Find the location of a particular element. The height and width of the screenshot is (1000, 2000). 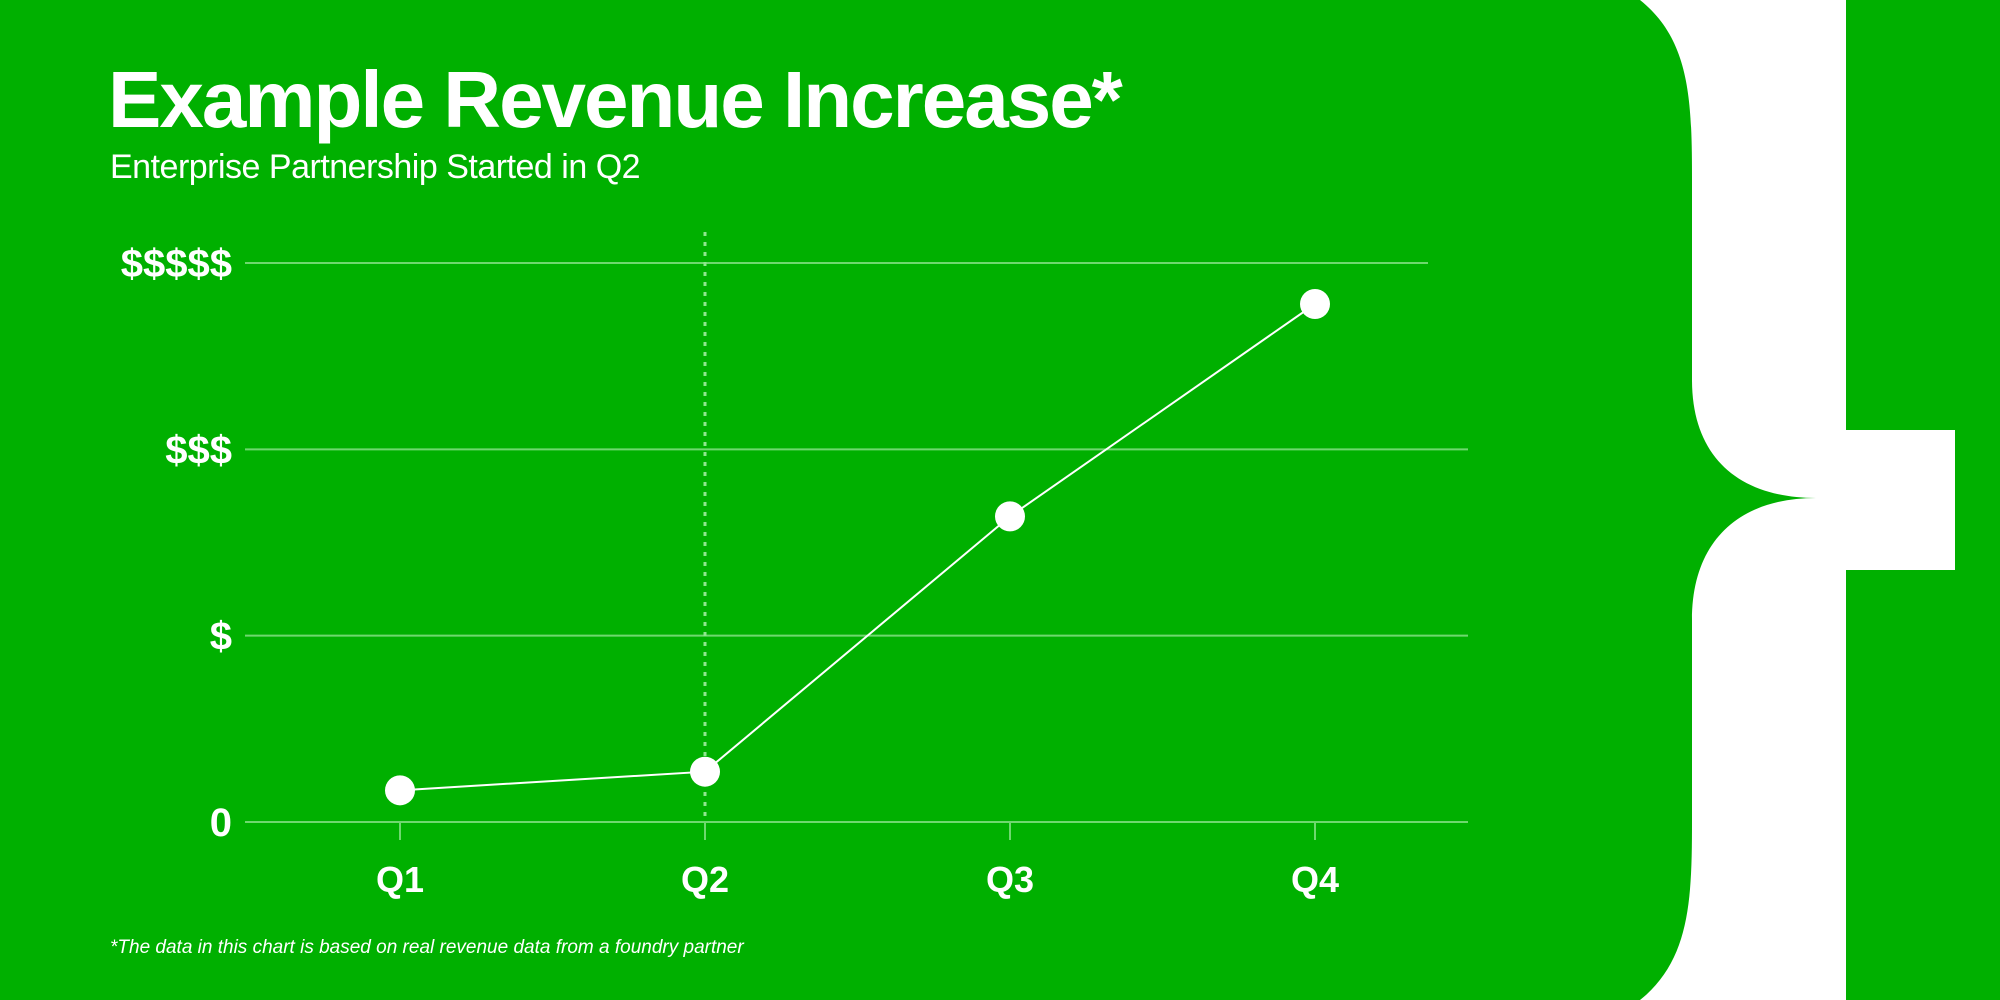

x-tick-label: Q2 is located at coordinates (705, 879).